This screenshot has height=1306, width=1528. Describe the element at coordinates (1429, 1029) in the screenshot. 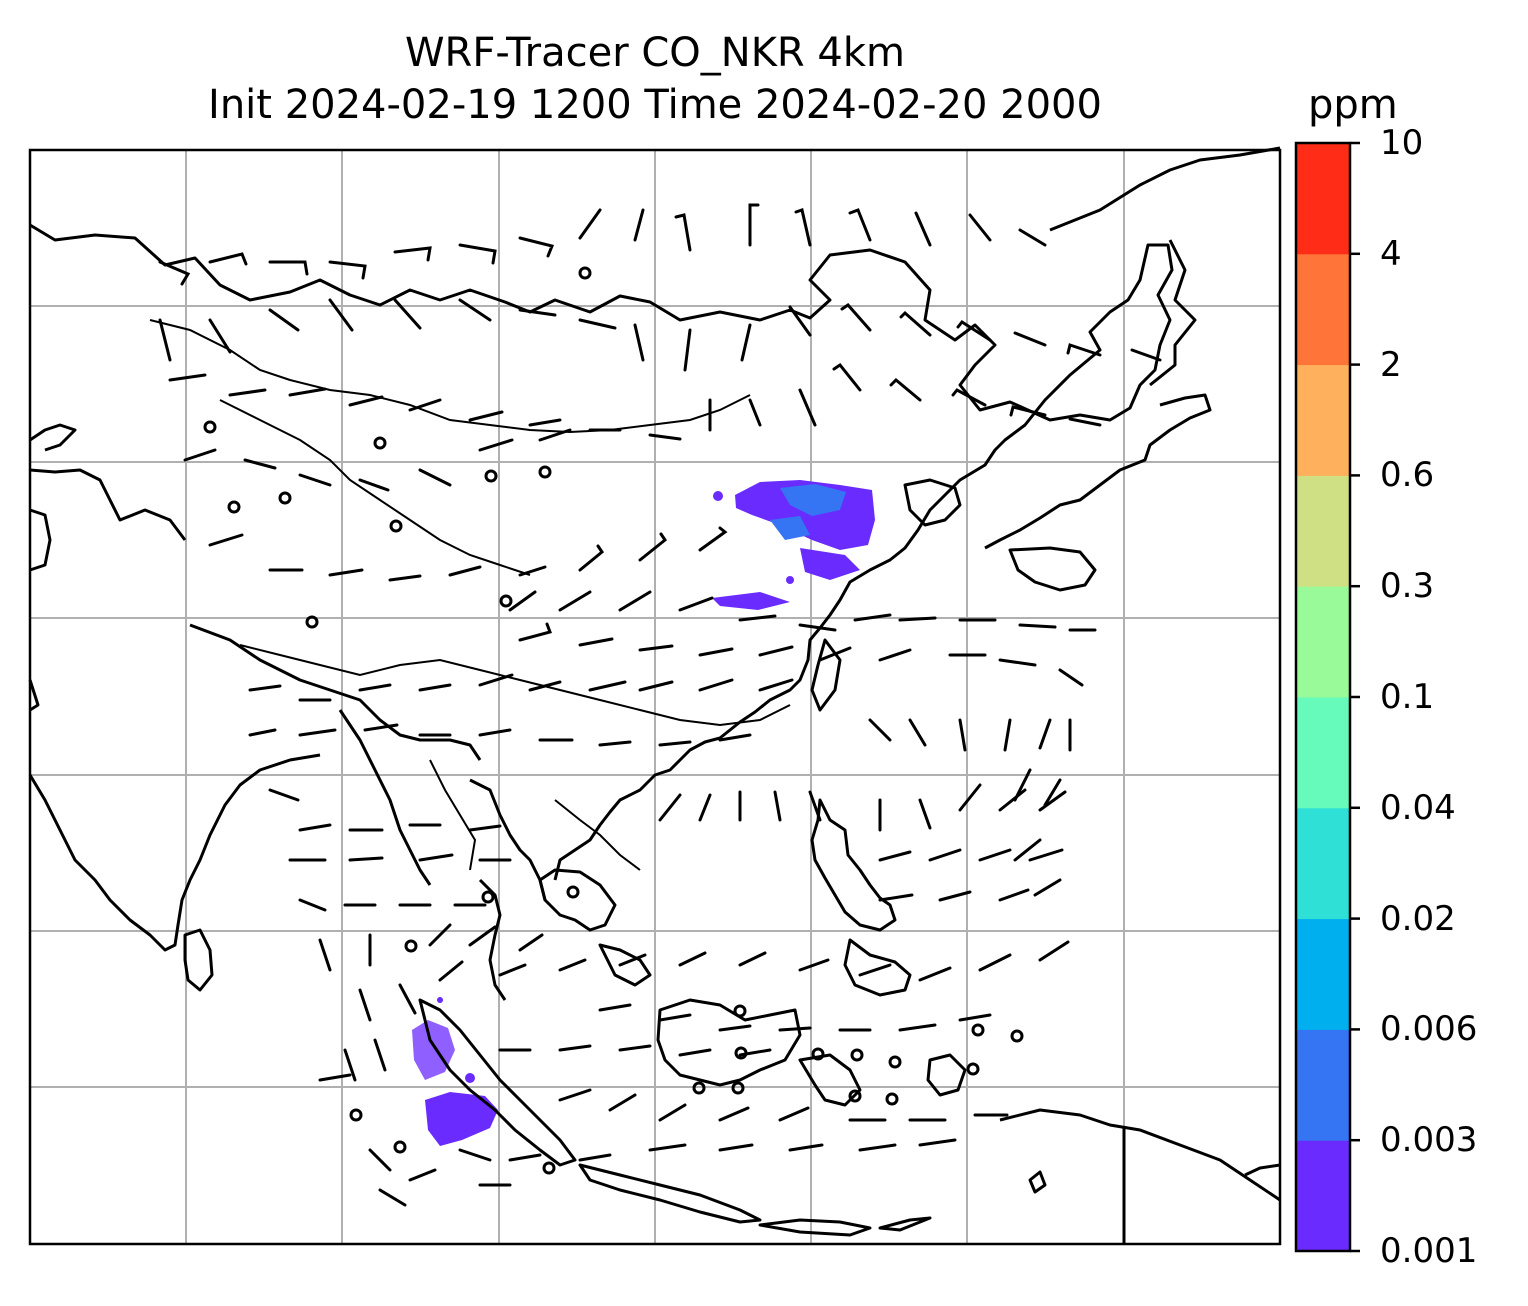

I see `colorbar-tick-label: 0.006` at that location.